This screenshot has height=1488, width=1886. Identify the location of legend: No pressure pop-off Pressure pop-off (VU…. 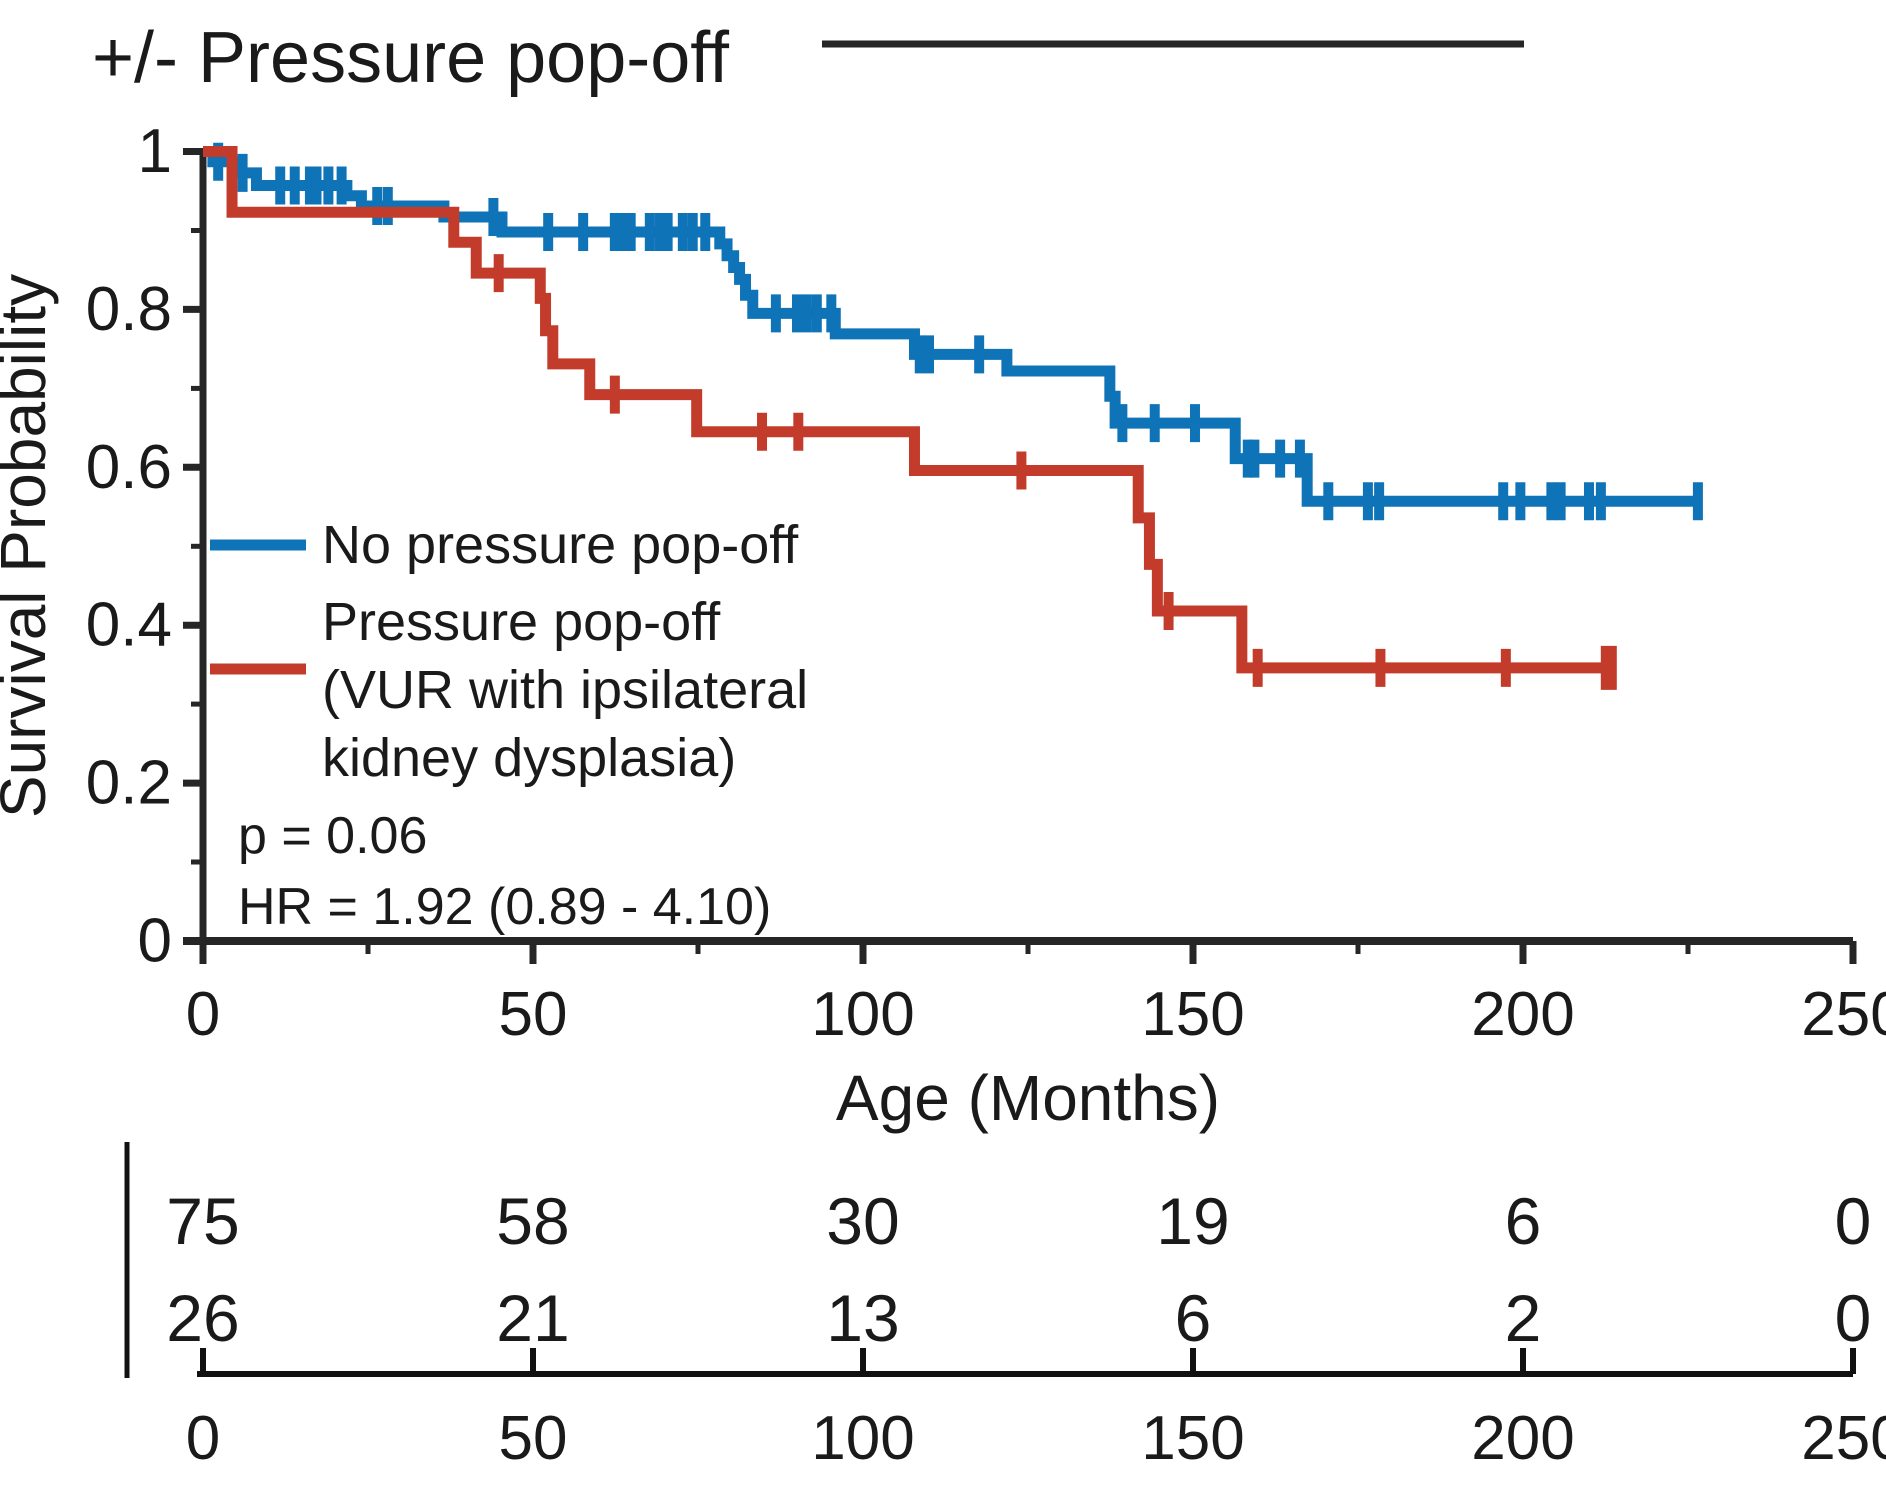
(509, 651).